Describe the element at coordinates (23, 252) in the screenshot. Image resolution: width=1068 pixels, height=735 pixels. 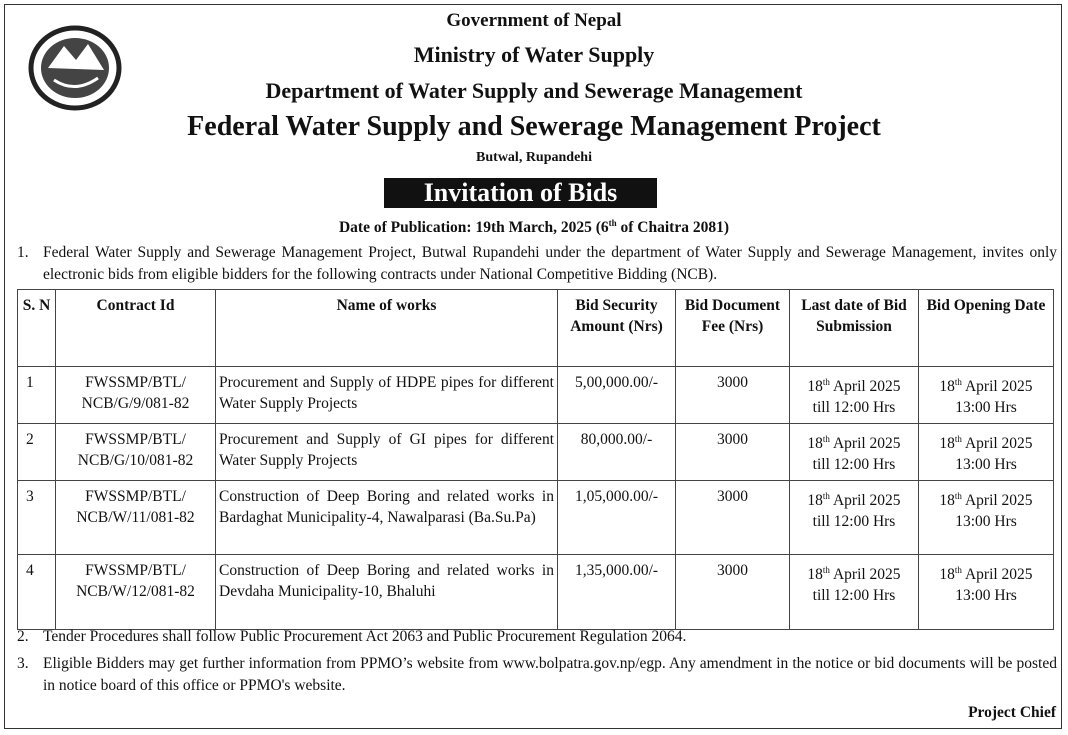
I see `number: 1.` at that location.